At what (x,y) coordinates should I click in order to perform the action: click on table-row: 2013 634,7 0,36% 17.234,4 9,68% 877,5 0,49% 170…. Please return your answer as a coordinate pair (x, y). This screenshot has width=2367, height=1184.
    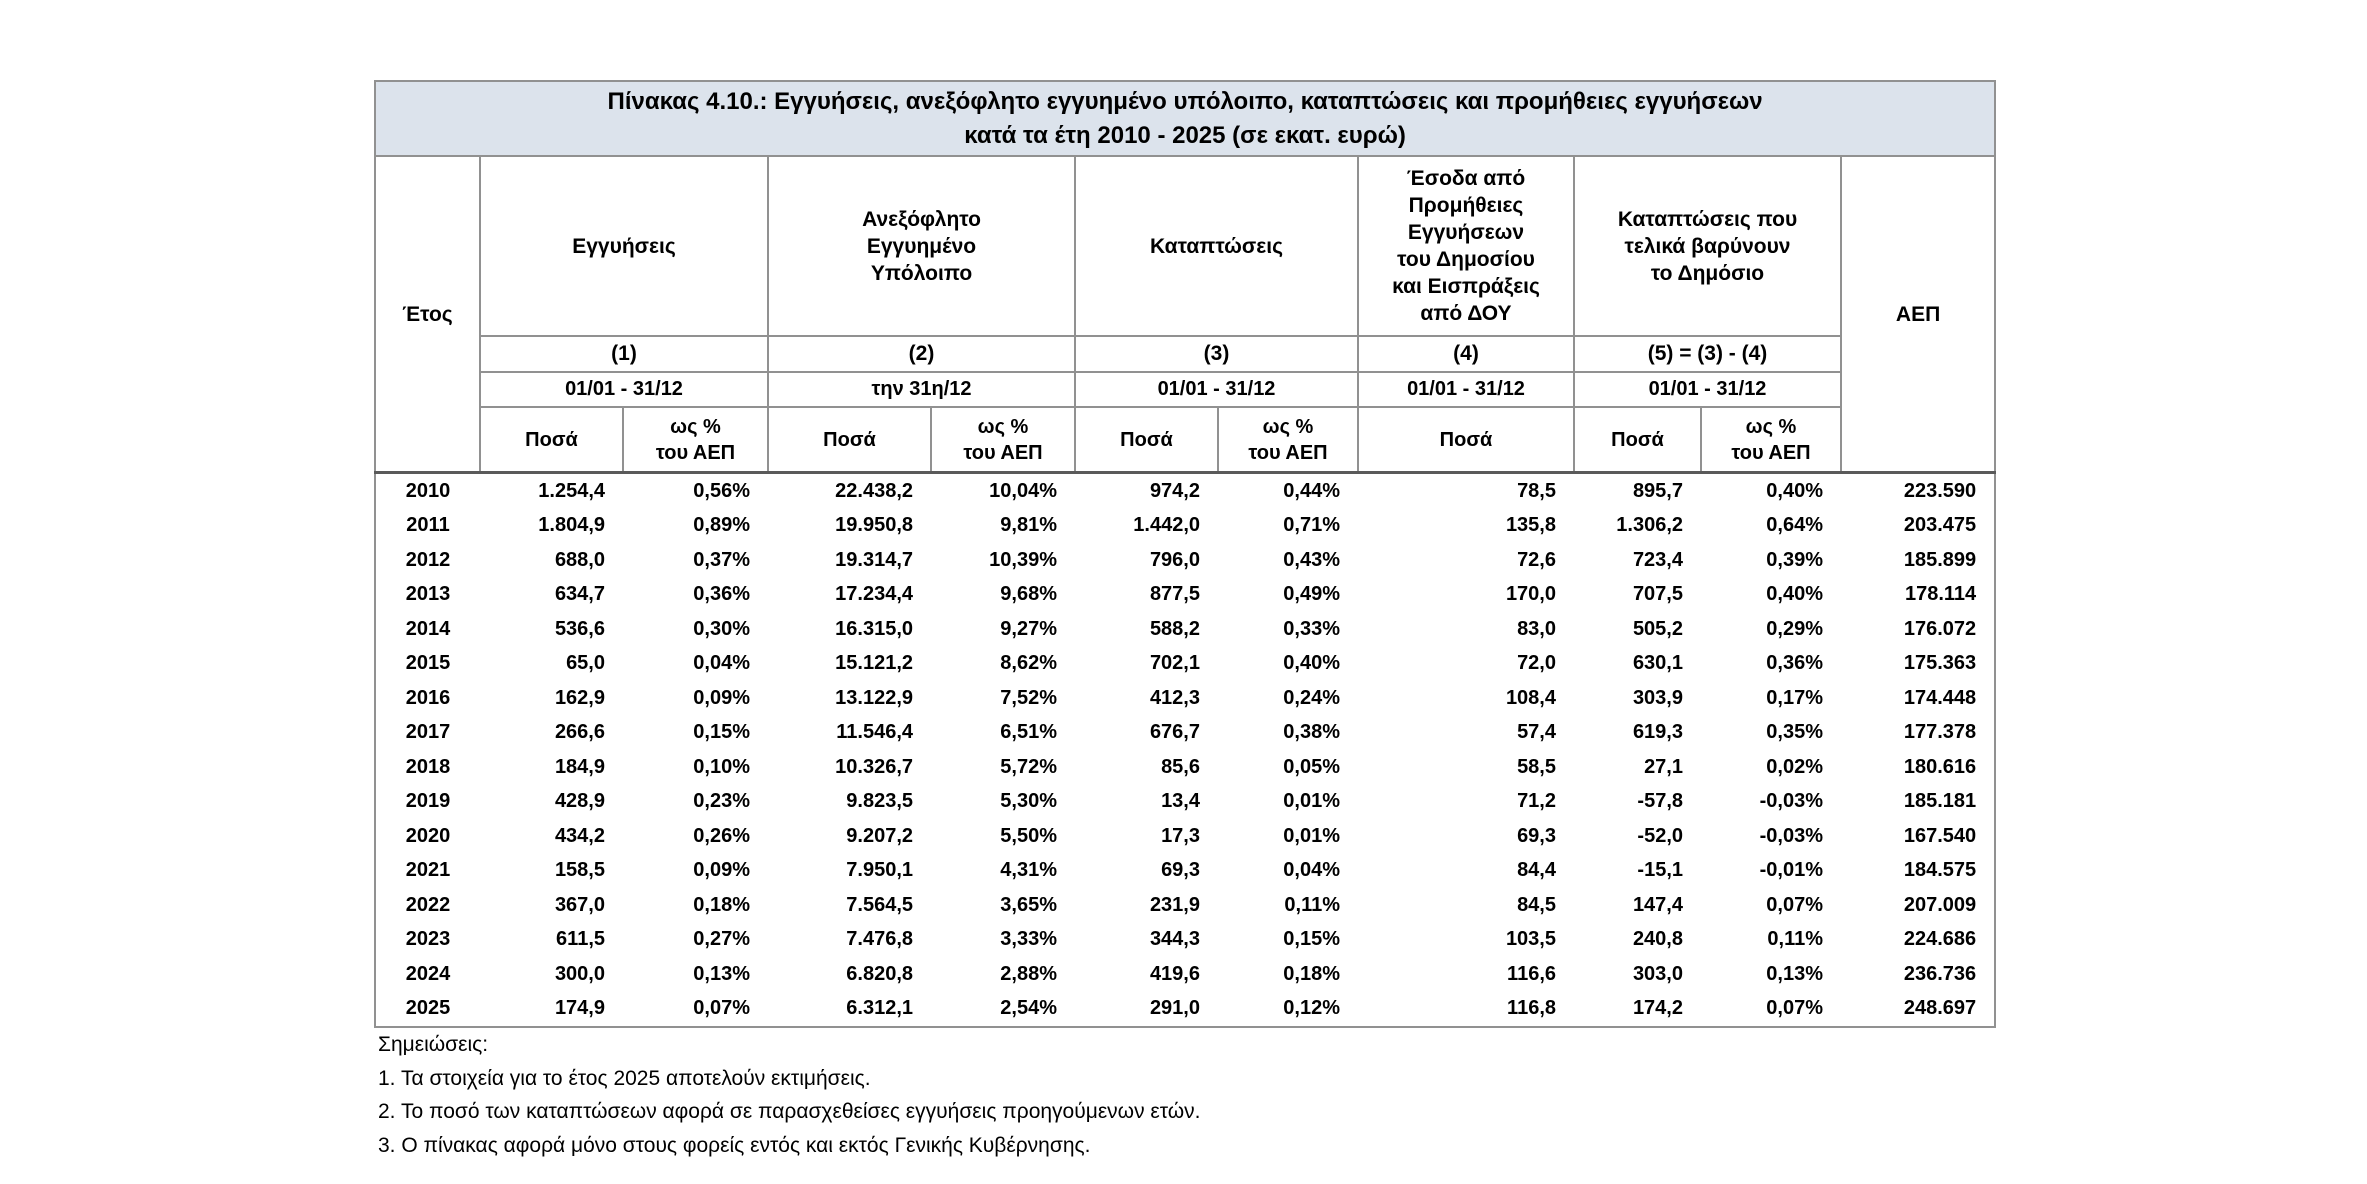
    Looking at the image, I should click on (1185, 595).